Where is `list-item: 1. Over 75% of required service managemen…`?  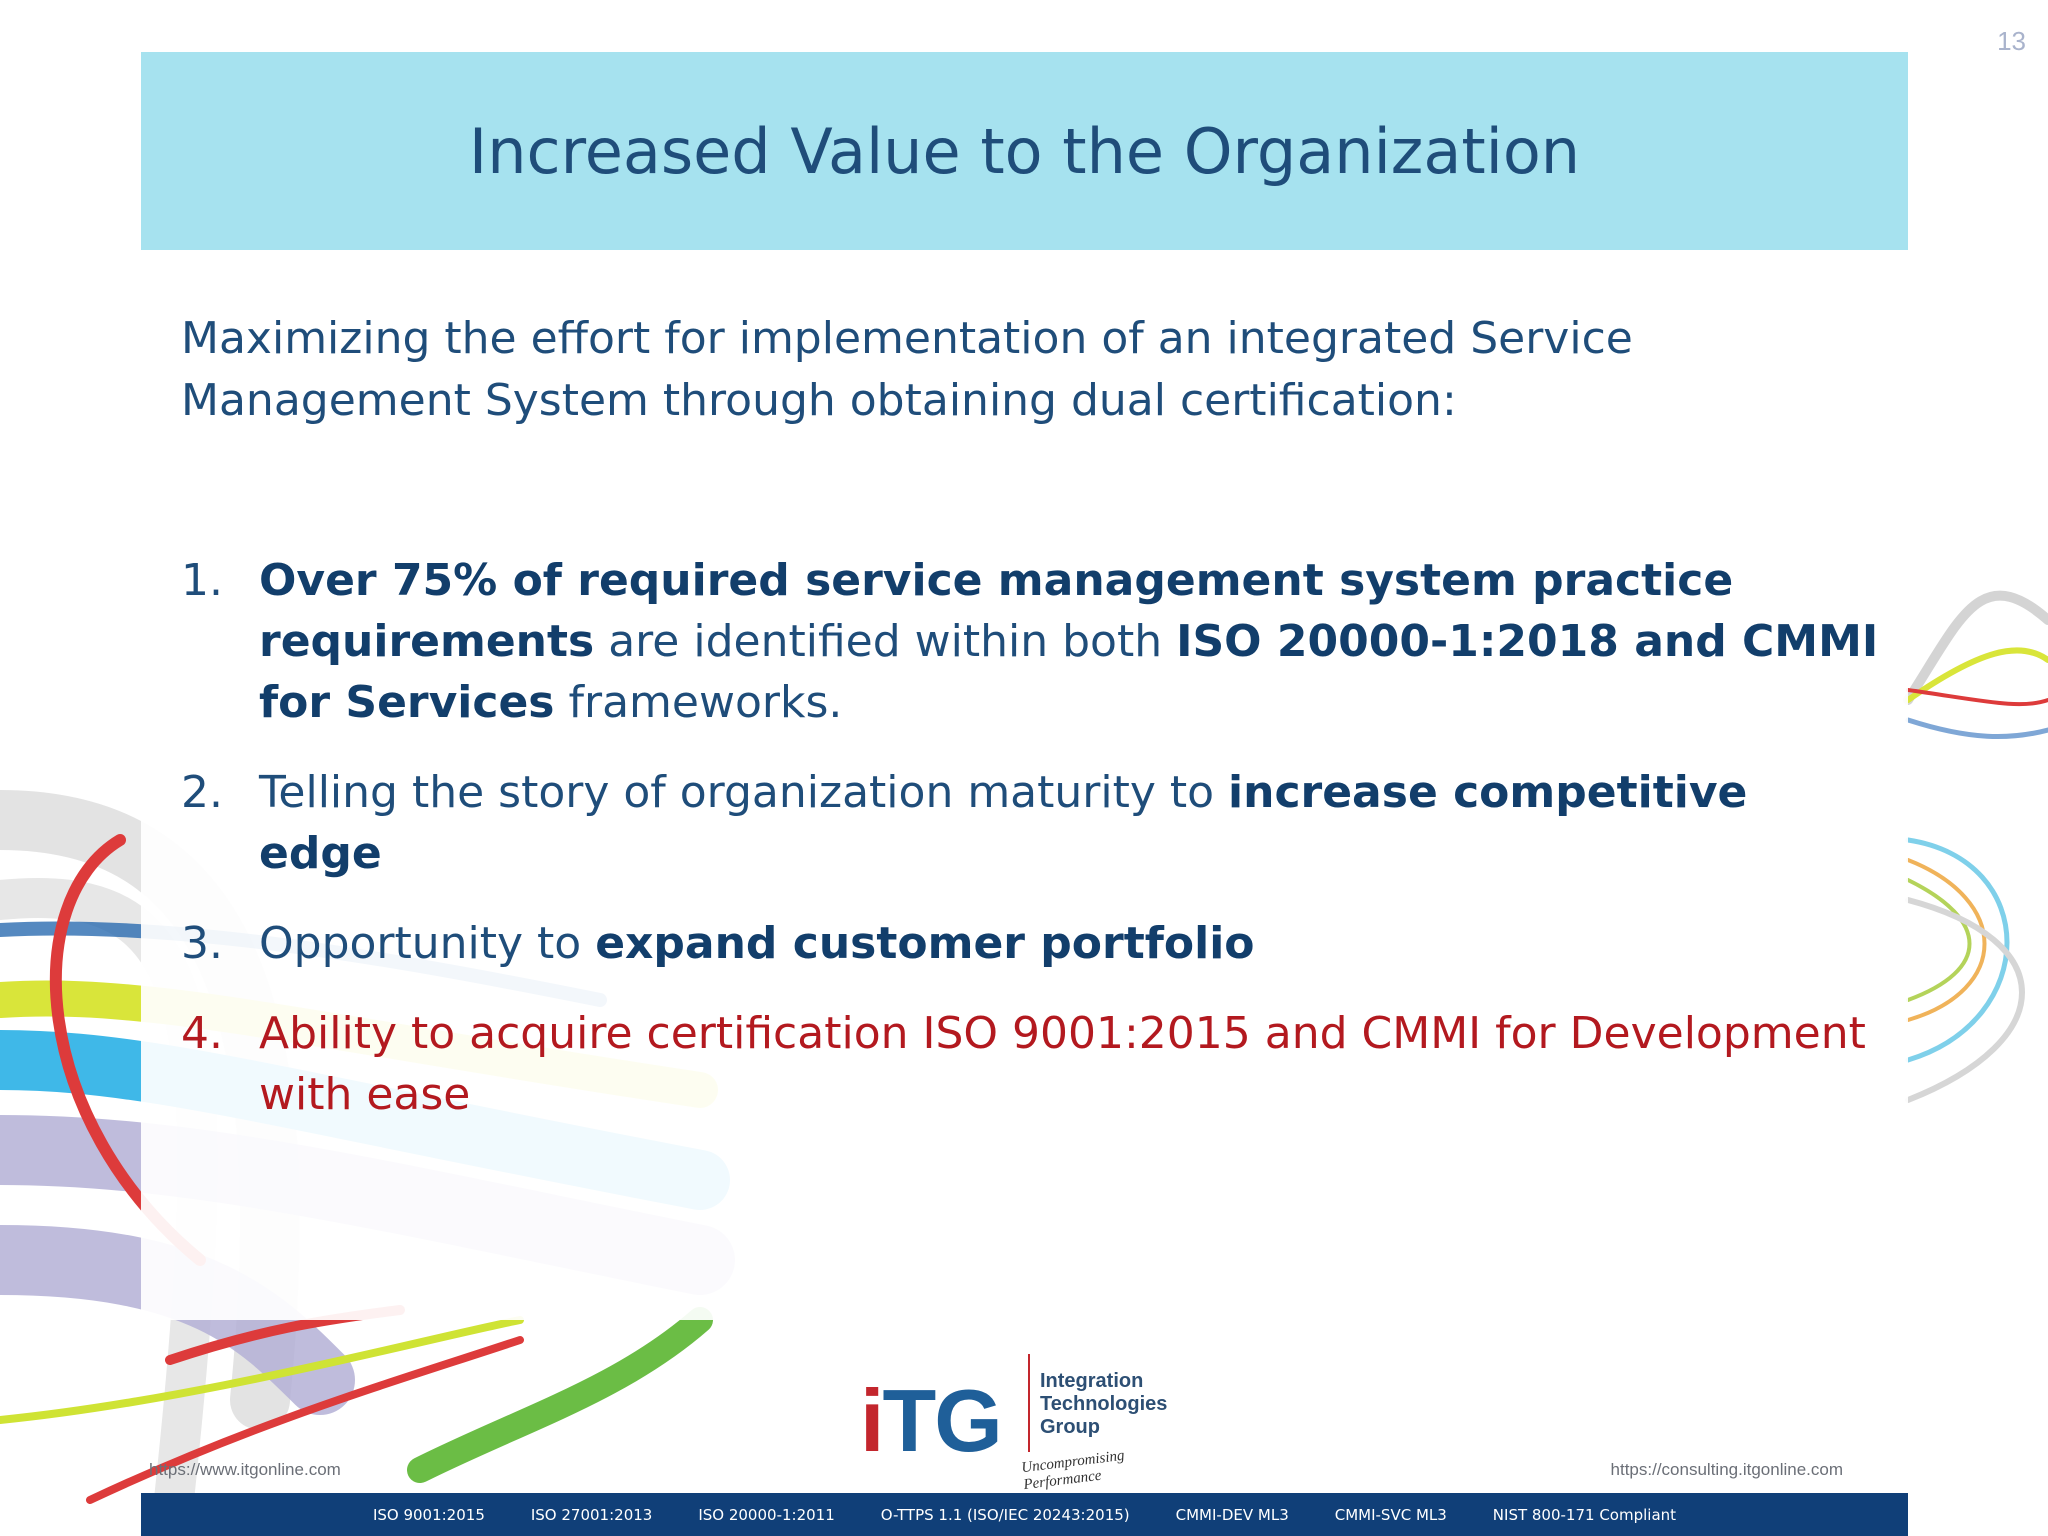
list-item: 1. Over 75% of required service managemen… is located at coordinates (1031, 641).